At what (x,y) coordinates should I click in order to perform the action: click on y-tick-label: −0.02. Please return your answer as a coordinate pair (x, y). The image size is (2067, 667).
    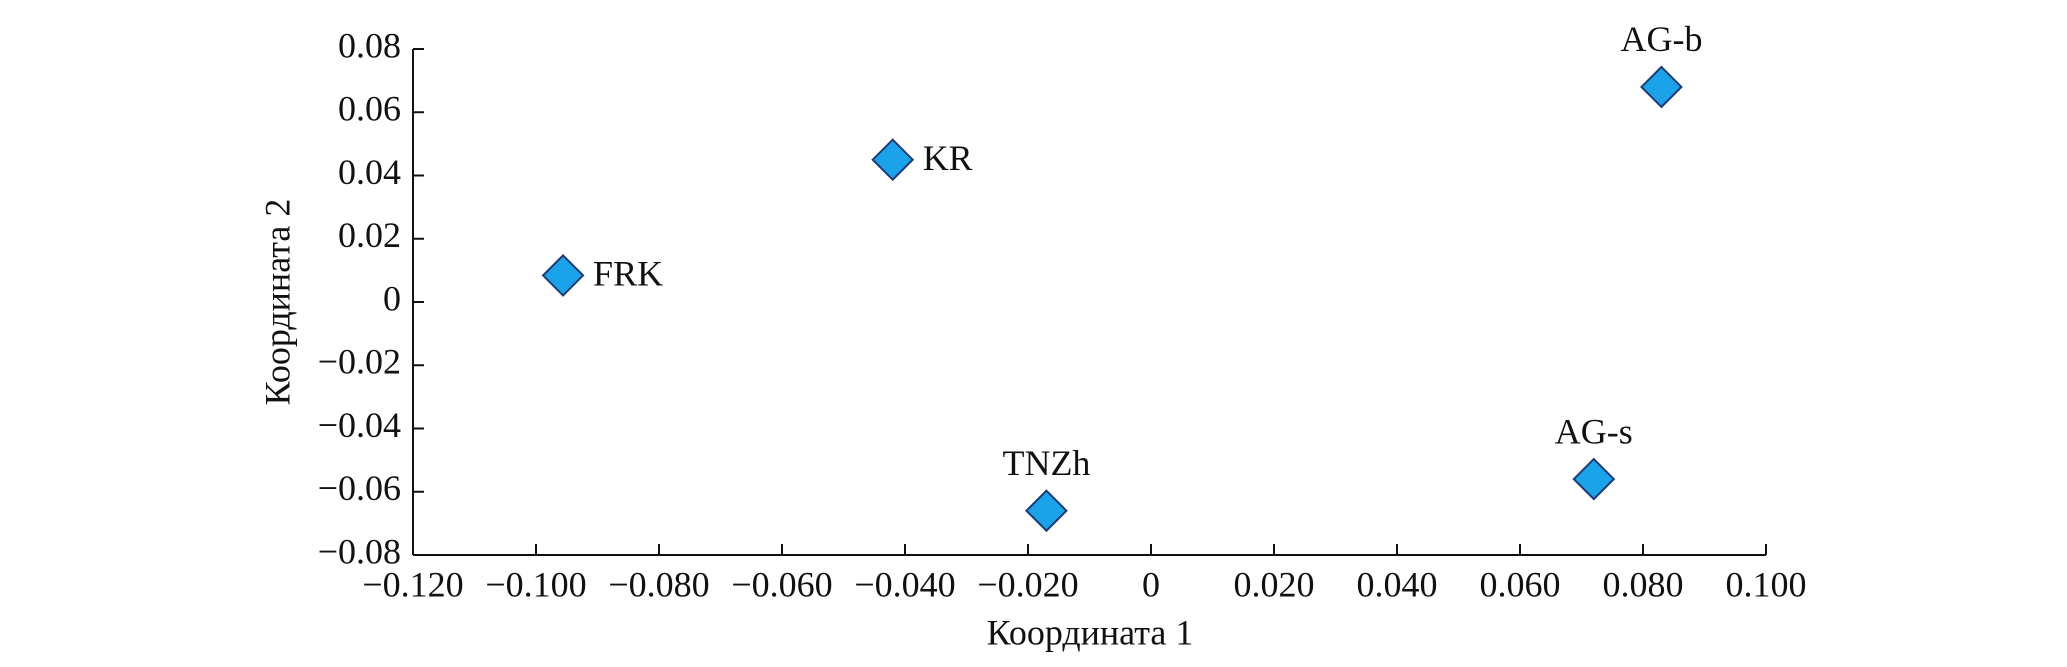
    Looking at the image, I should click on (359, 362).